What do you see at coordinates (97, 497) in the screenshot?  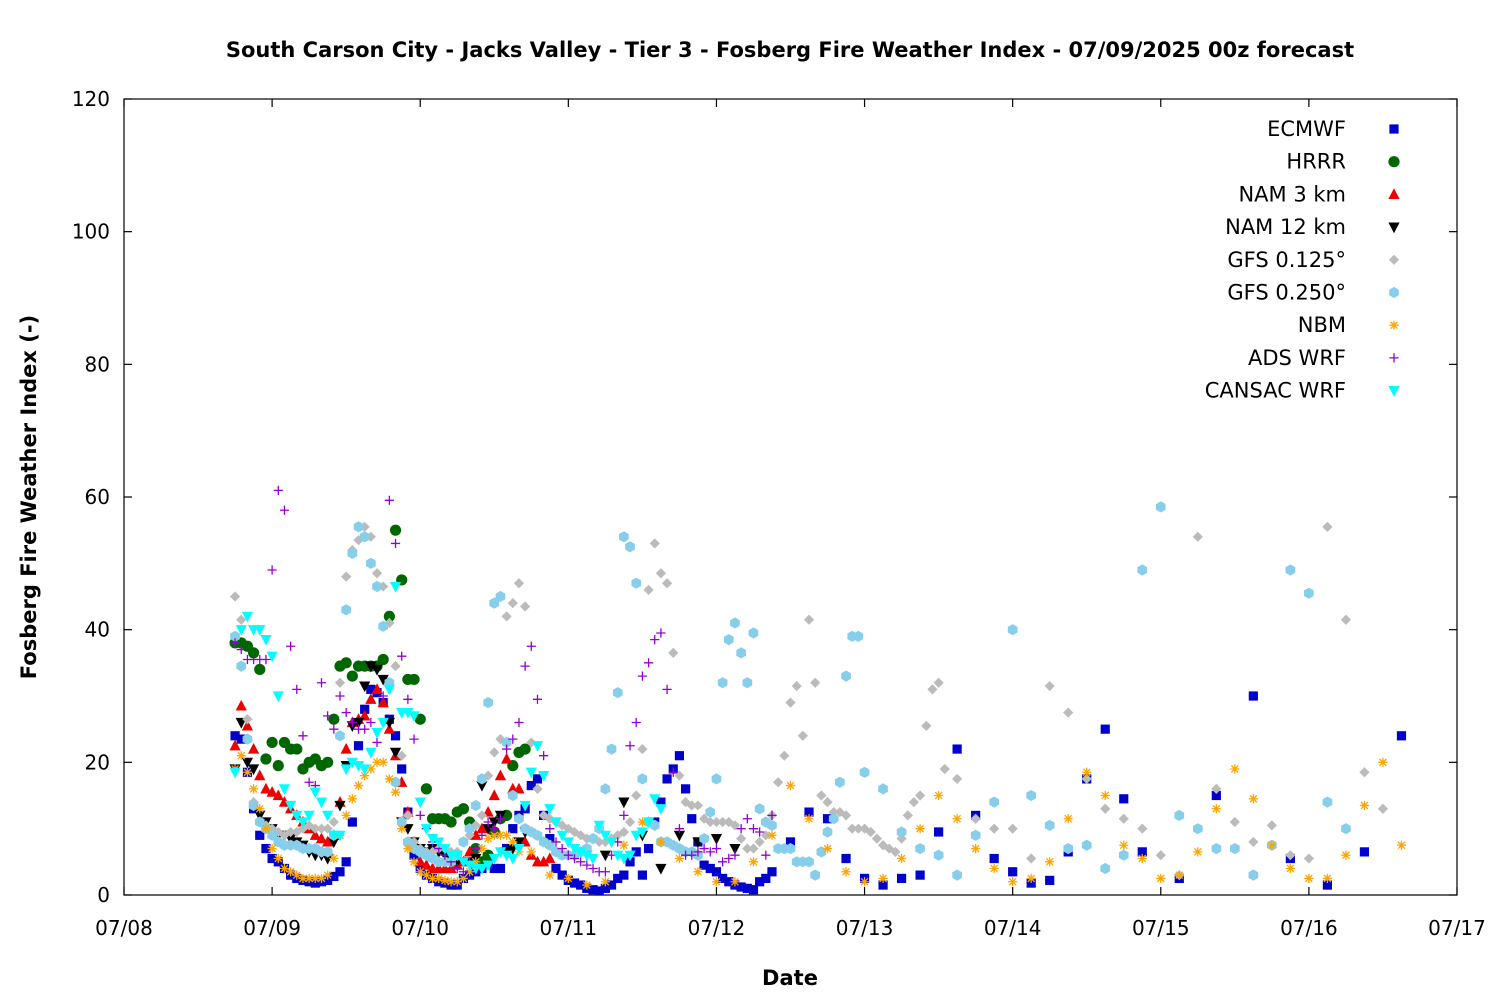 I see `y-tick-label: 60` at bounding box center [97, 497].